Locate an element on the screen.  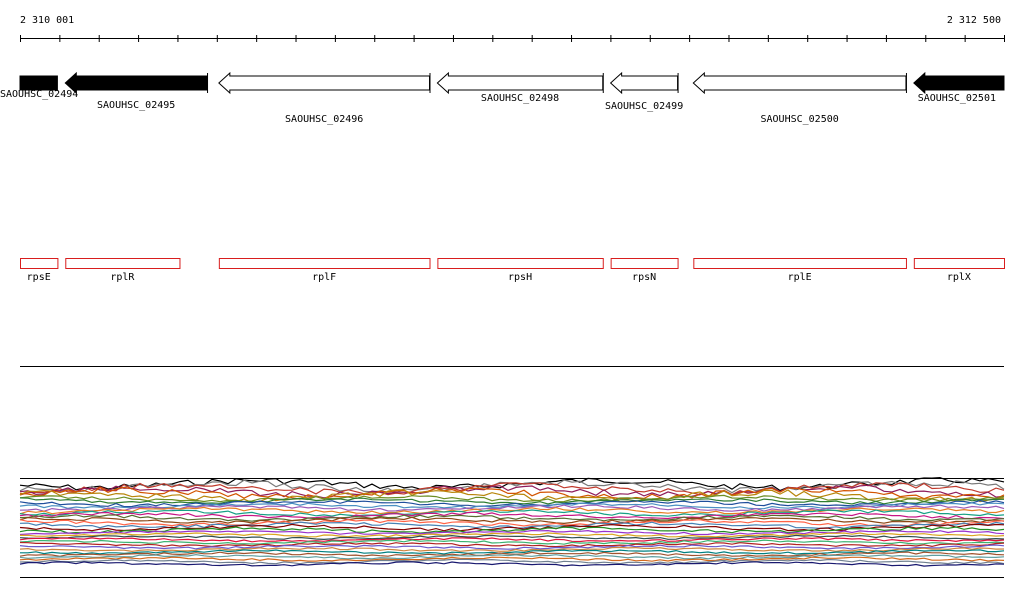
annotation-feature: rplX is located at coordinates (959, 271).